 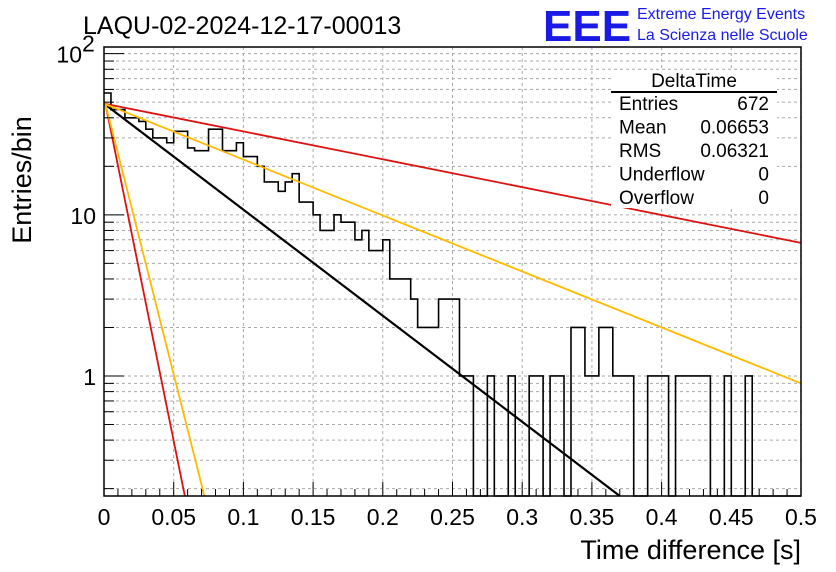 I want to click on stats-row-label: RMS, so click(x=640, y=151).